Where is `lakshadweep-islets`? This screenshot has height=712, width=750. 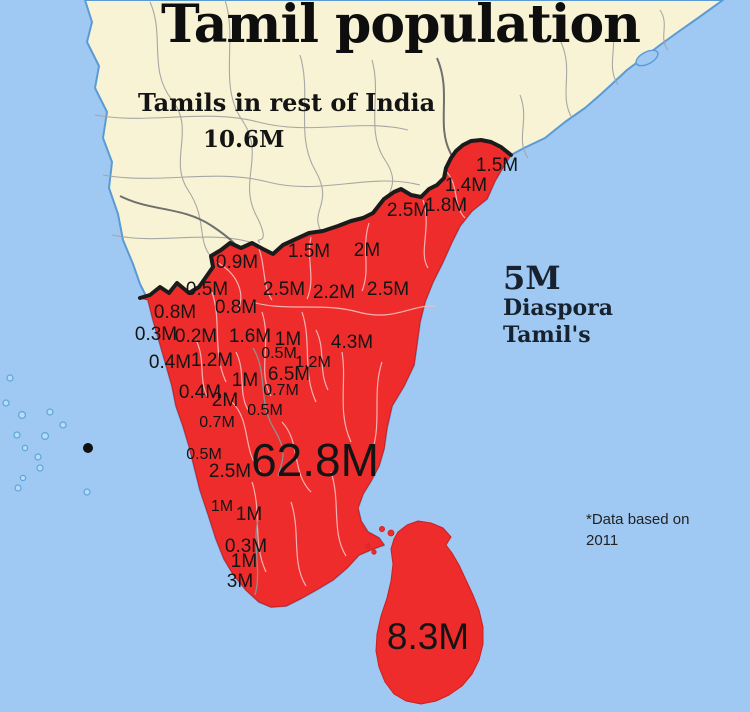 lakshadweep-islets is located at coordinates (46, 435).